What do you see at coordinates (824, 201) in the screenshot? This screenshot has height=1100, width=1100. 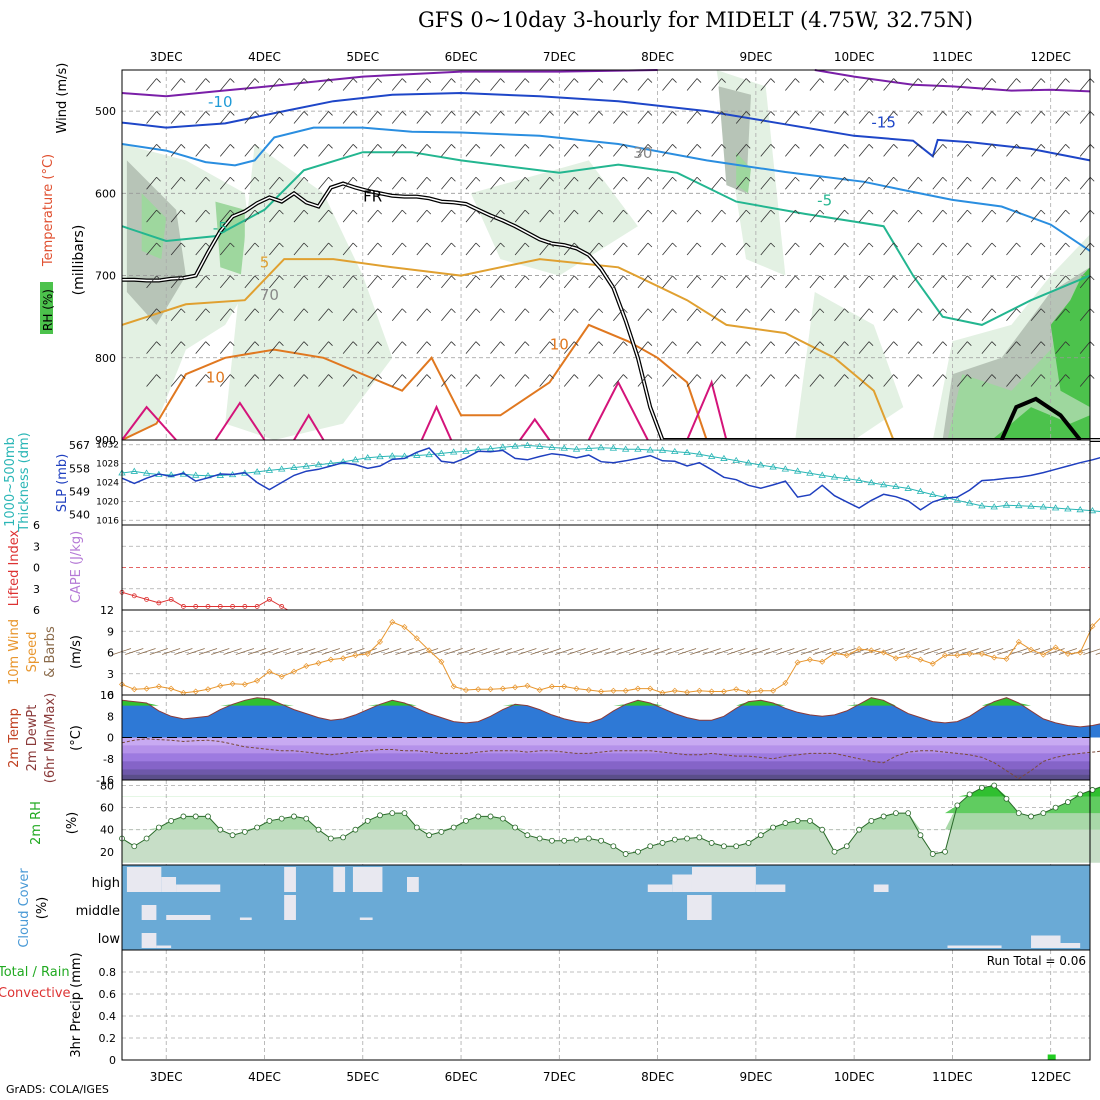 I see `contour-label: -5` at bounding box center [824, 201].